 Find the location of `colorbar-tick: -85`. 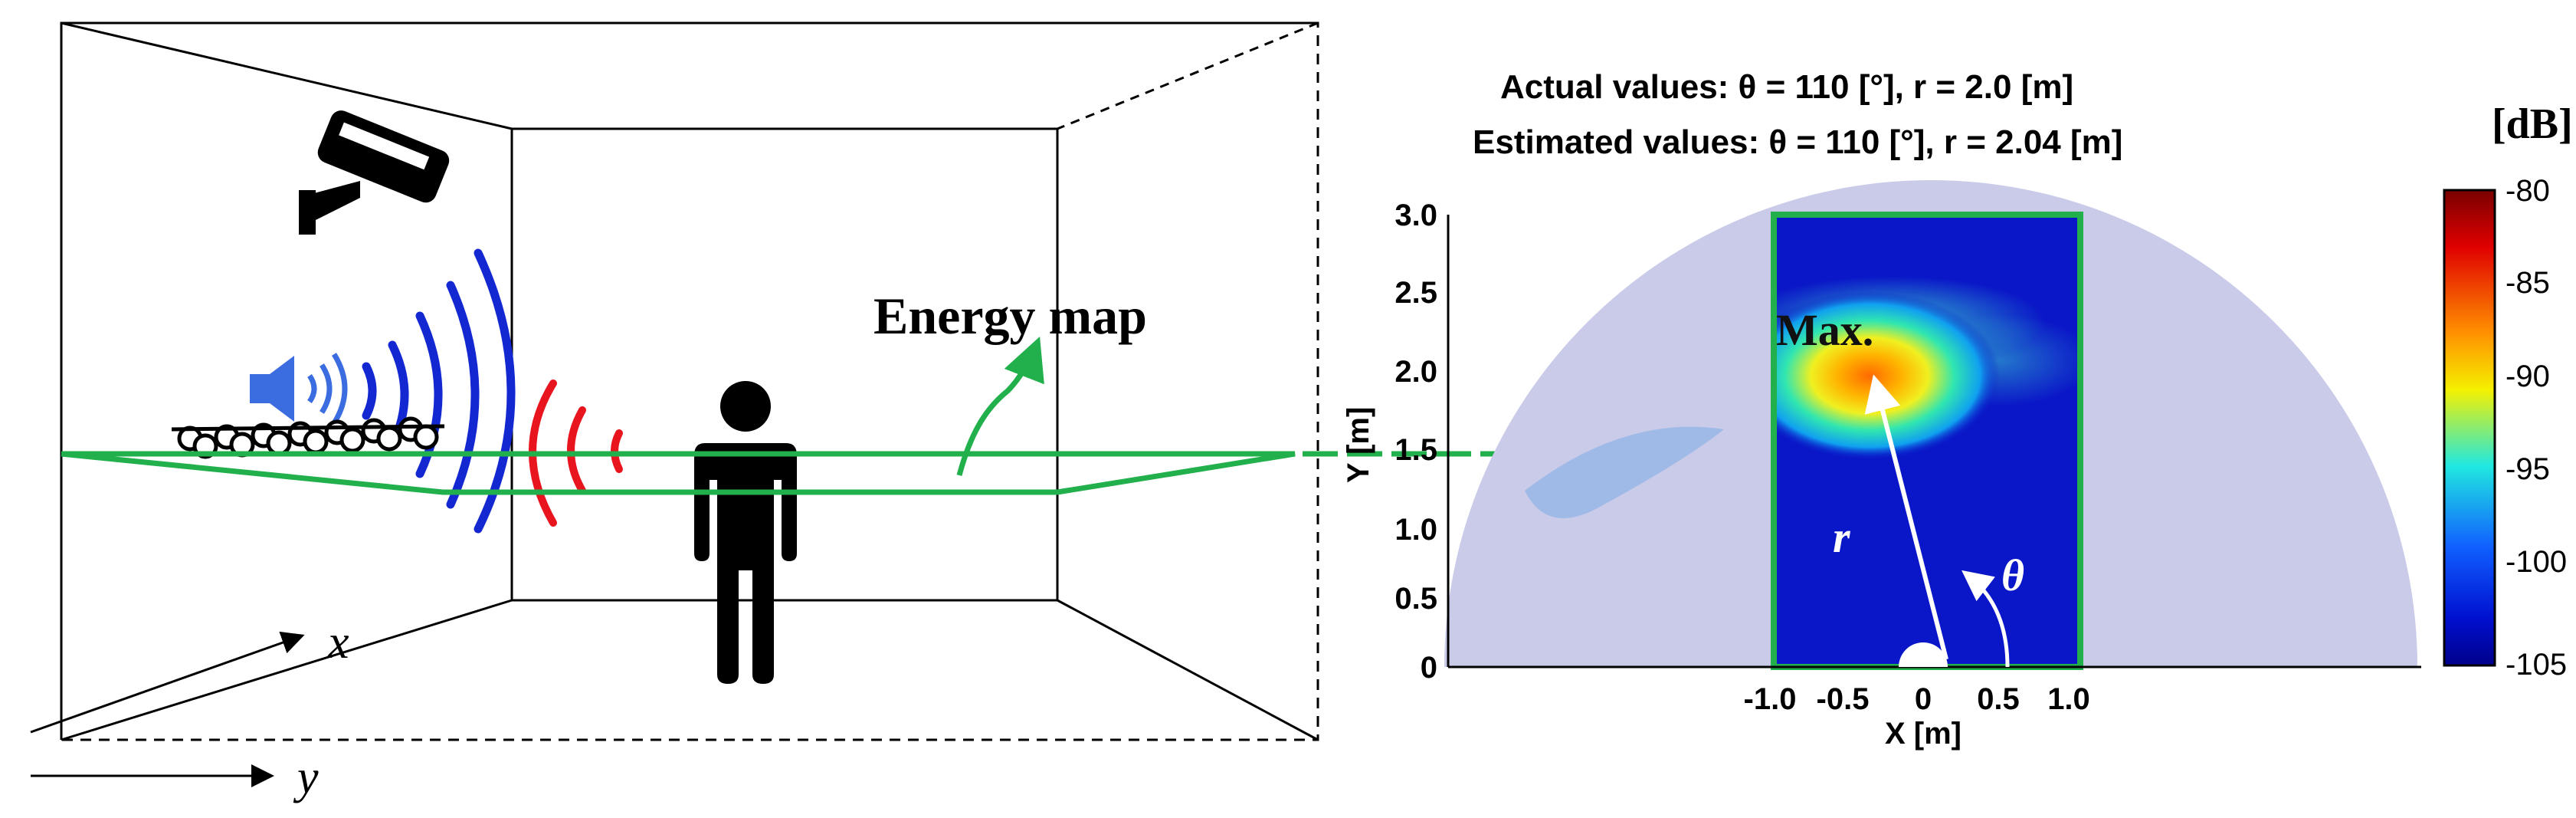

colorbar-tick: -85 is located at coordinates (2528, 283).